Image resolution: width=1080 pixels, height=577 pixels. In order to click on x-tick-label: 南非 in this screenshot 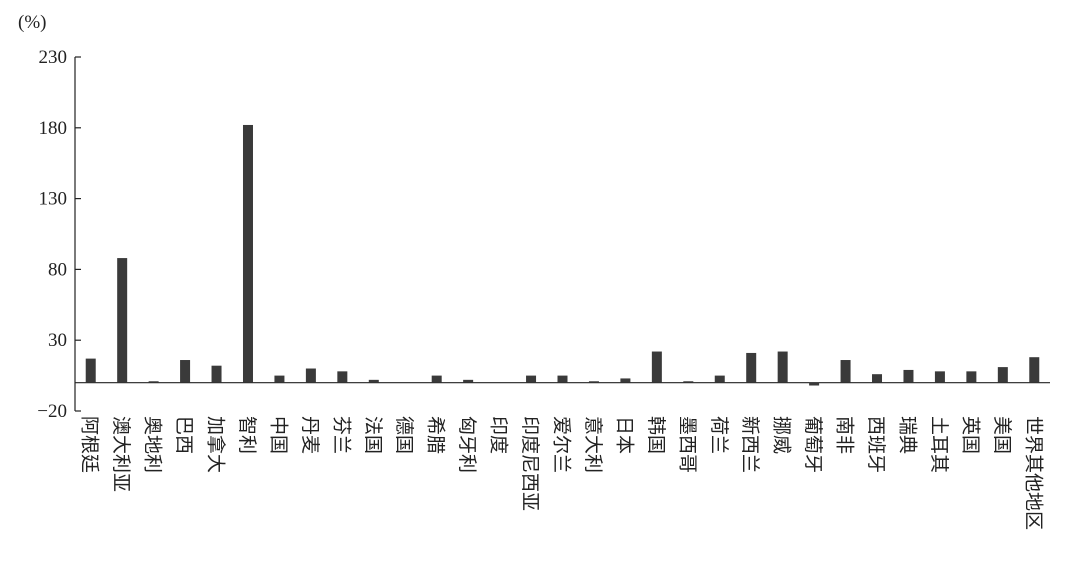, I will do `click(845, 435)`.